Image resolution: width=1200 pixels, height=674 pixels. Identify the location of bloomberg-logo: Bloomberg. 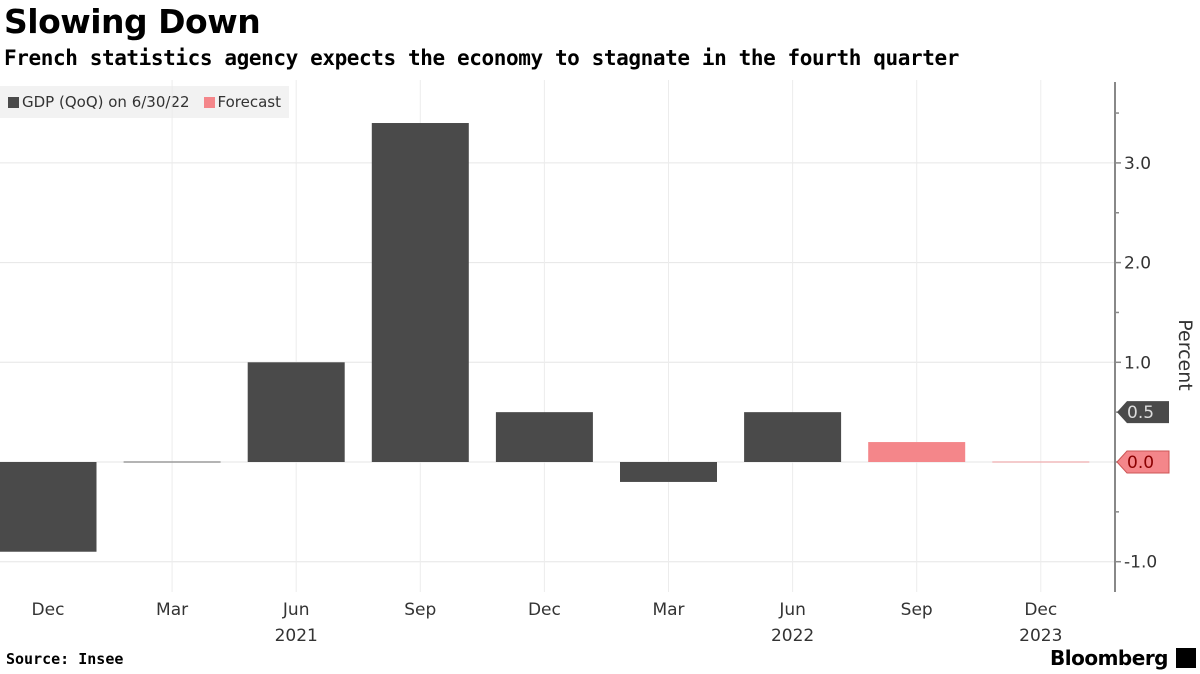
(1109, 658).